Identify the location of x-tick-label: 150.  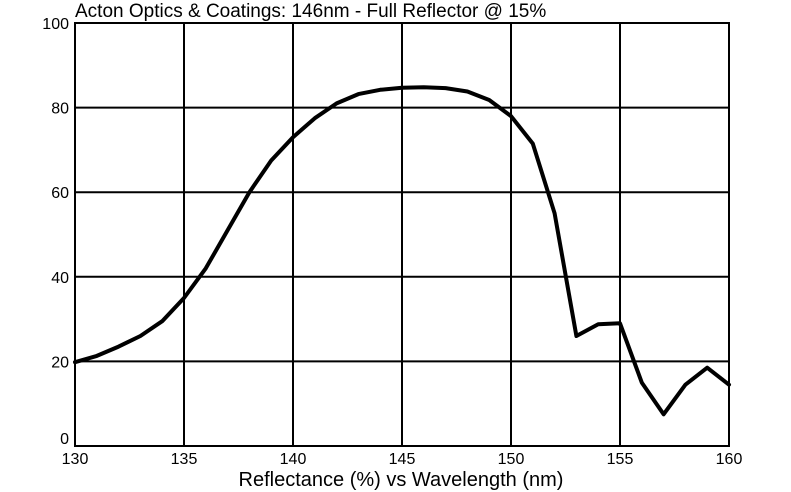
(511, 459).